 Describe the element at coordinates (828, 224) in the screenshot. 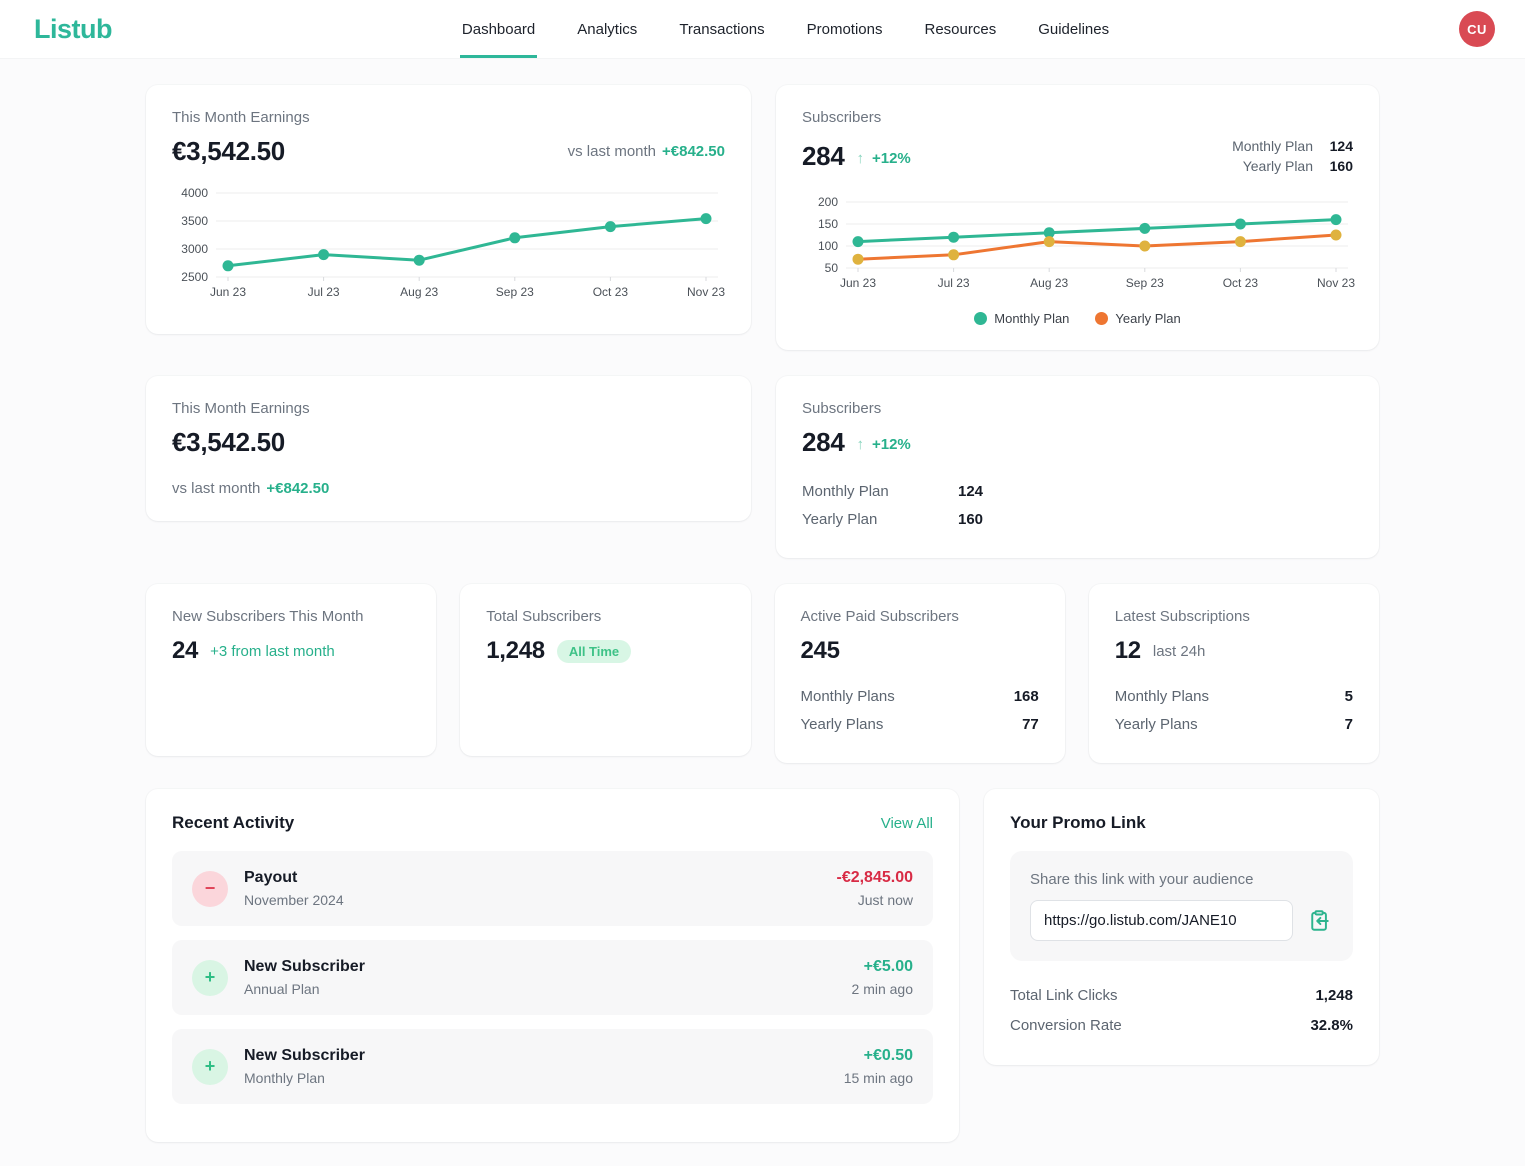

I see `svg-text: 150` at that location.